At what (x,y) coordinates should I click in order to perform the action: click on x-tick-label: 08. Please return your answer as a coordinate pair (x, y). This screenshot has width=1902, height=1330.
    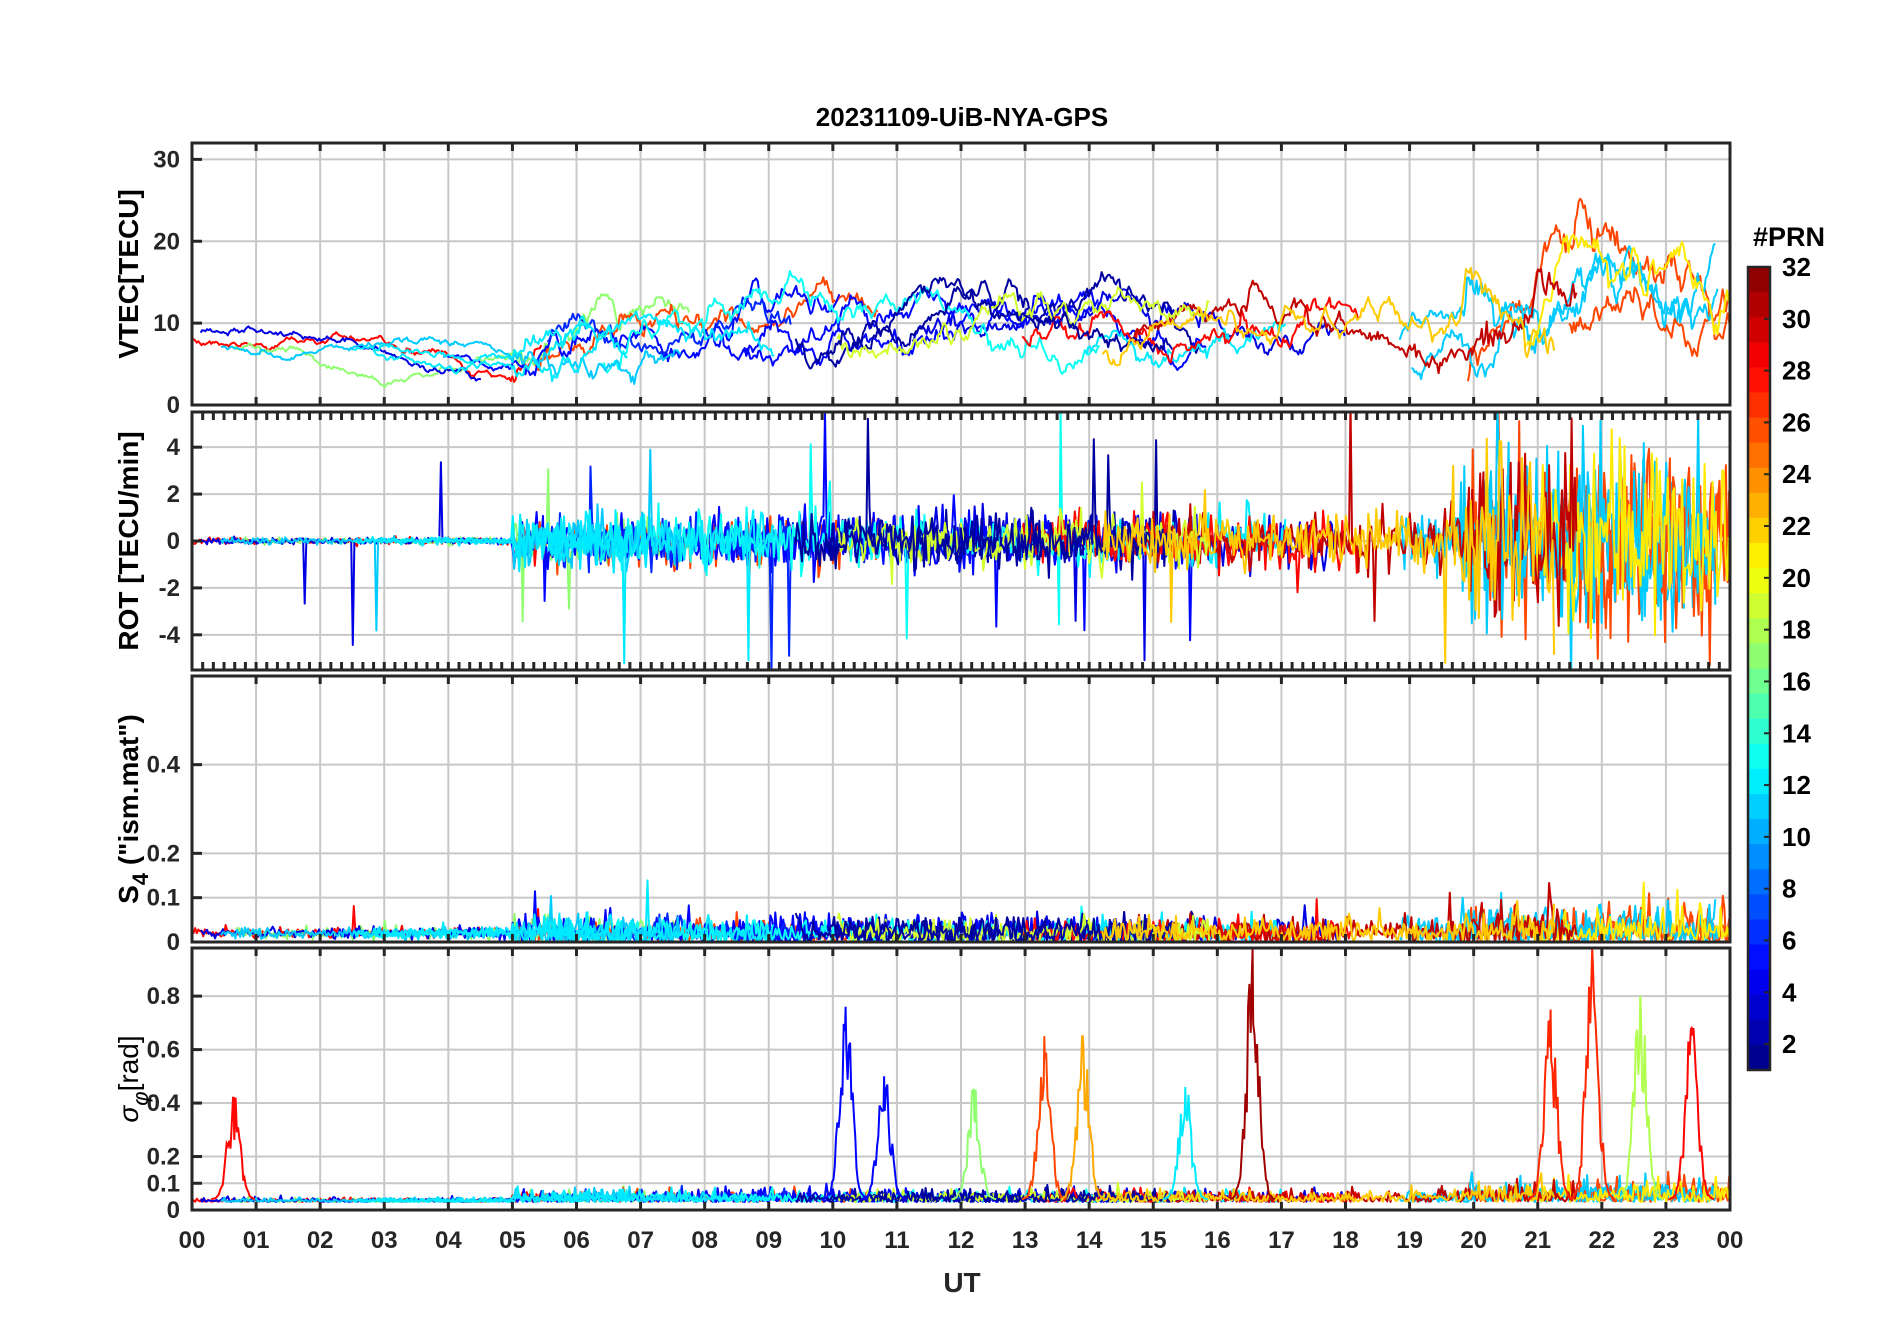
    Looking at the image, I should click on (704, 1240).